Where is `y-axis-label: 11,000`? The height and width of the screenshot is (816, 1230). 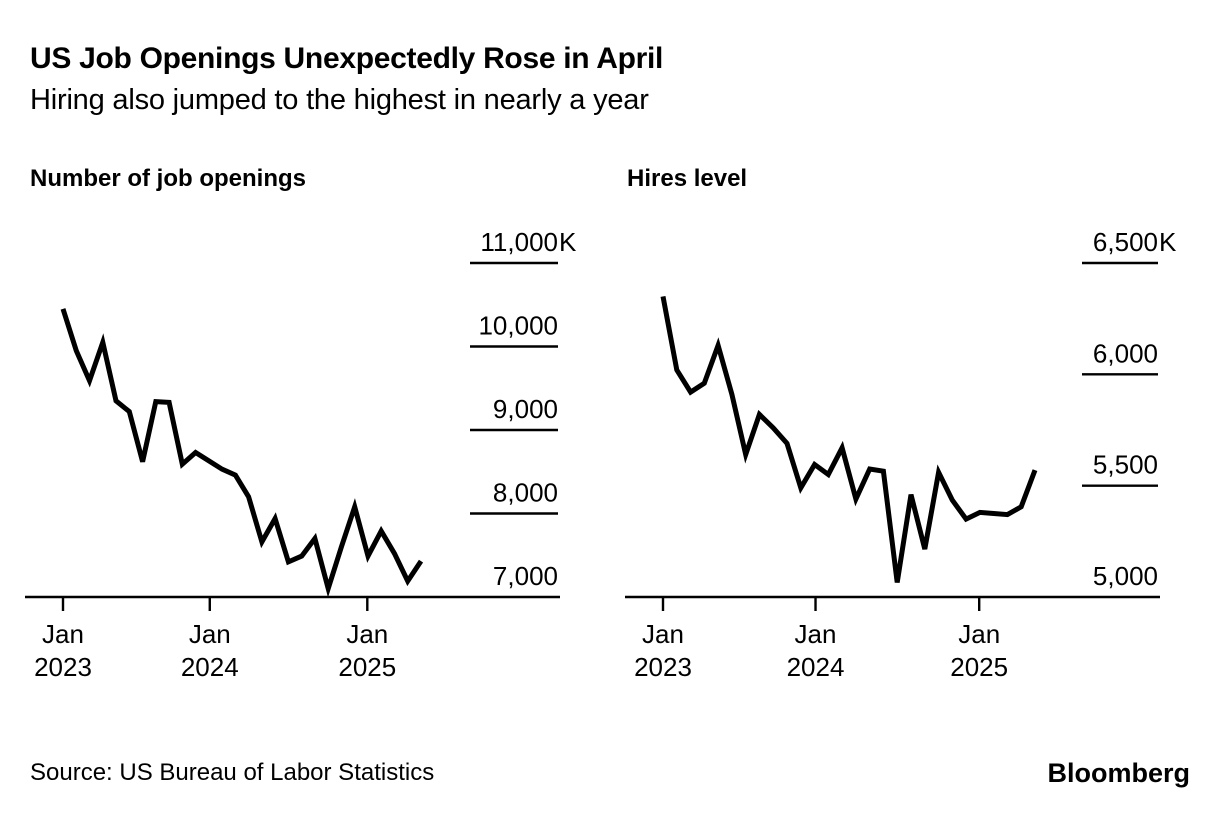
y-axis-label: 11,000 is located at coordinates (519, 242).